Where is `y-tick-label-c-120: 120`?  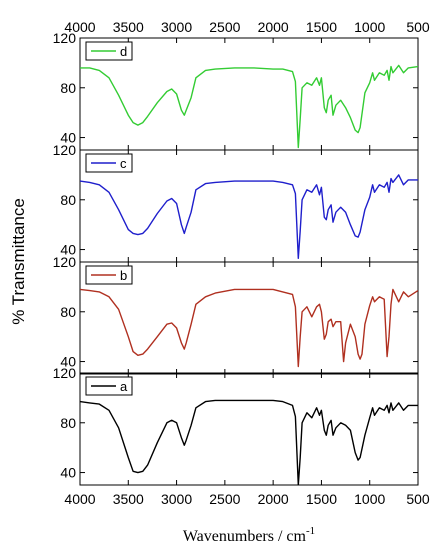 y-tick-label-c-120: 120 is located at coordinates (65, 150).